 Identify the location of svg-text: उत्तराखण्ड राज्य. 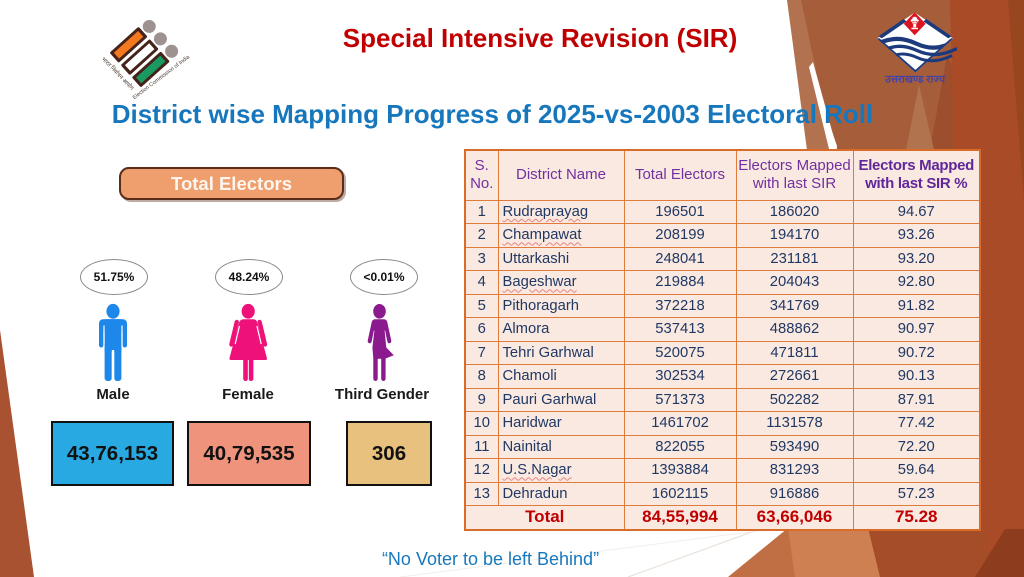
(915, 80).